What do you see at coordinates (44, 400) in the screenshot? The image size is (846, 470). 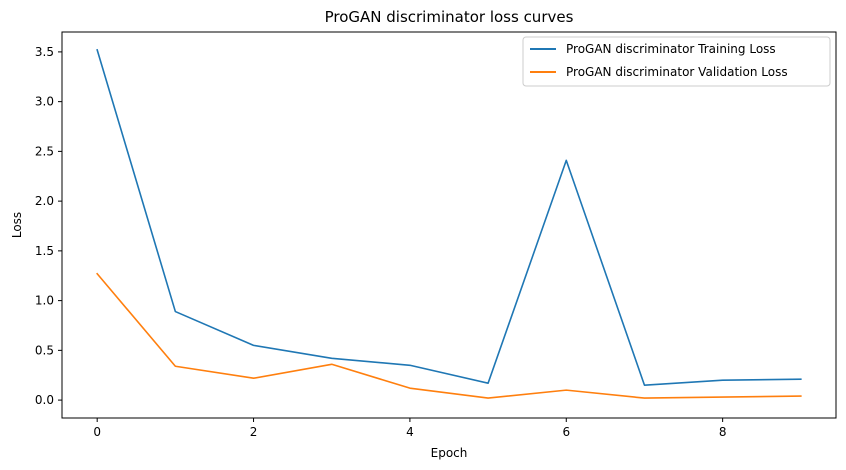 I see `y-tick-label: 0.0` at bounding box center [44, 400].